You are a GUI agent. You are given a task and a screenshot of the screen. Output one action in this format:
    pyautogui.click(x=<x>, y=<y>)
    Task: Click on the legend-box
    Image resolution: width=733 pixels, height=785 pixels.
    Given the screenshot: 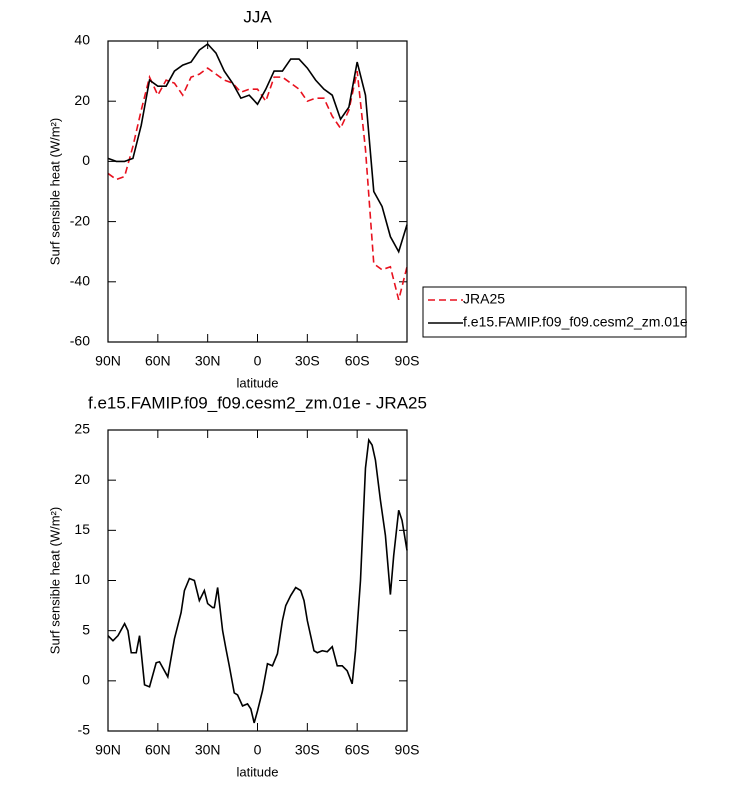 What is the action you would take?
    pyautogui.click(x=554, y=312)
    